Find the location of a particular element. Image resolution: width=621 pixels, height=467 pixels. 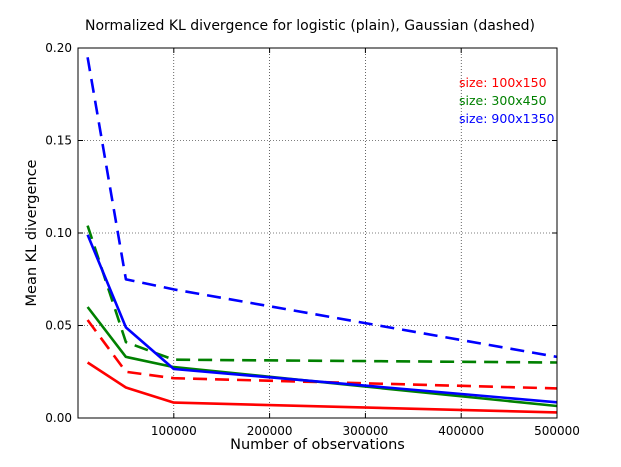

y-axis-label: Mean KL divergence is located at coordinates (32, 232).